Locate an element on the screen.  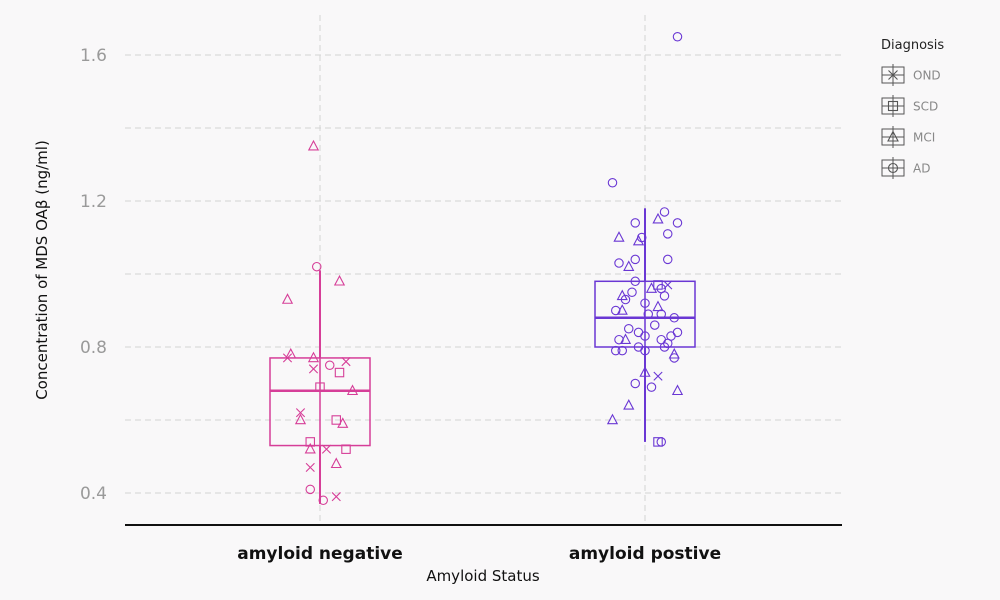
y-axis-title: Concentration of MDS OAβ (ng/ml) is located at coordinates (42, 270).